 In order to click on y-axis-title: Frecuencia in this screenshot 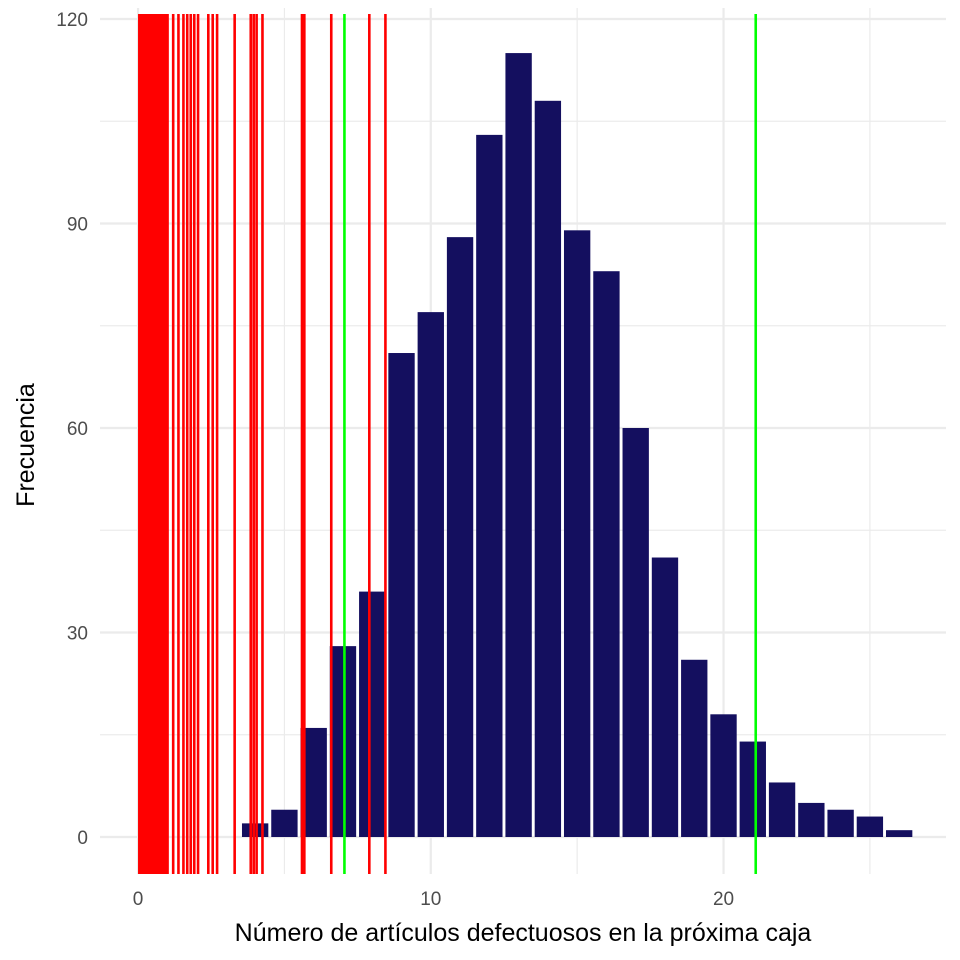, I will do `click(26, 445)`.